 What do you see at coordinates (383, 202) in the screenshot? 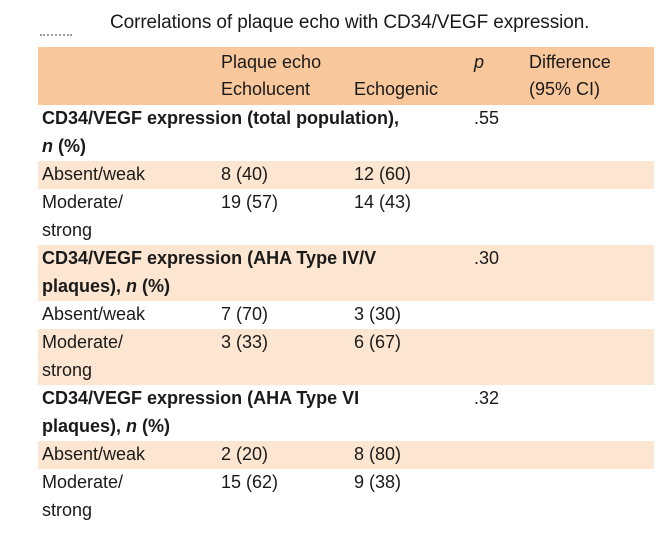
I see `cell-echogenic: 14 (43)` at bounding box center [383, 202].